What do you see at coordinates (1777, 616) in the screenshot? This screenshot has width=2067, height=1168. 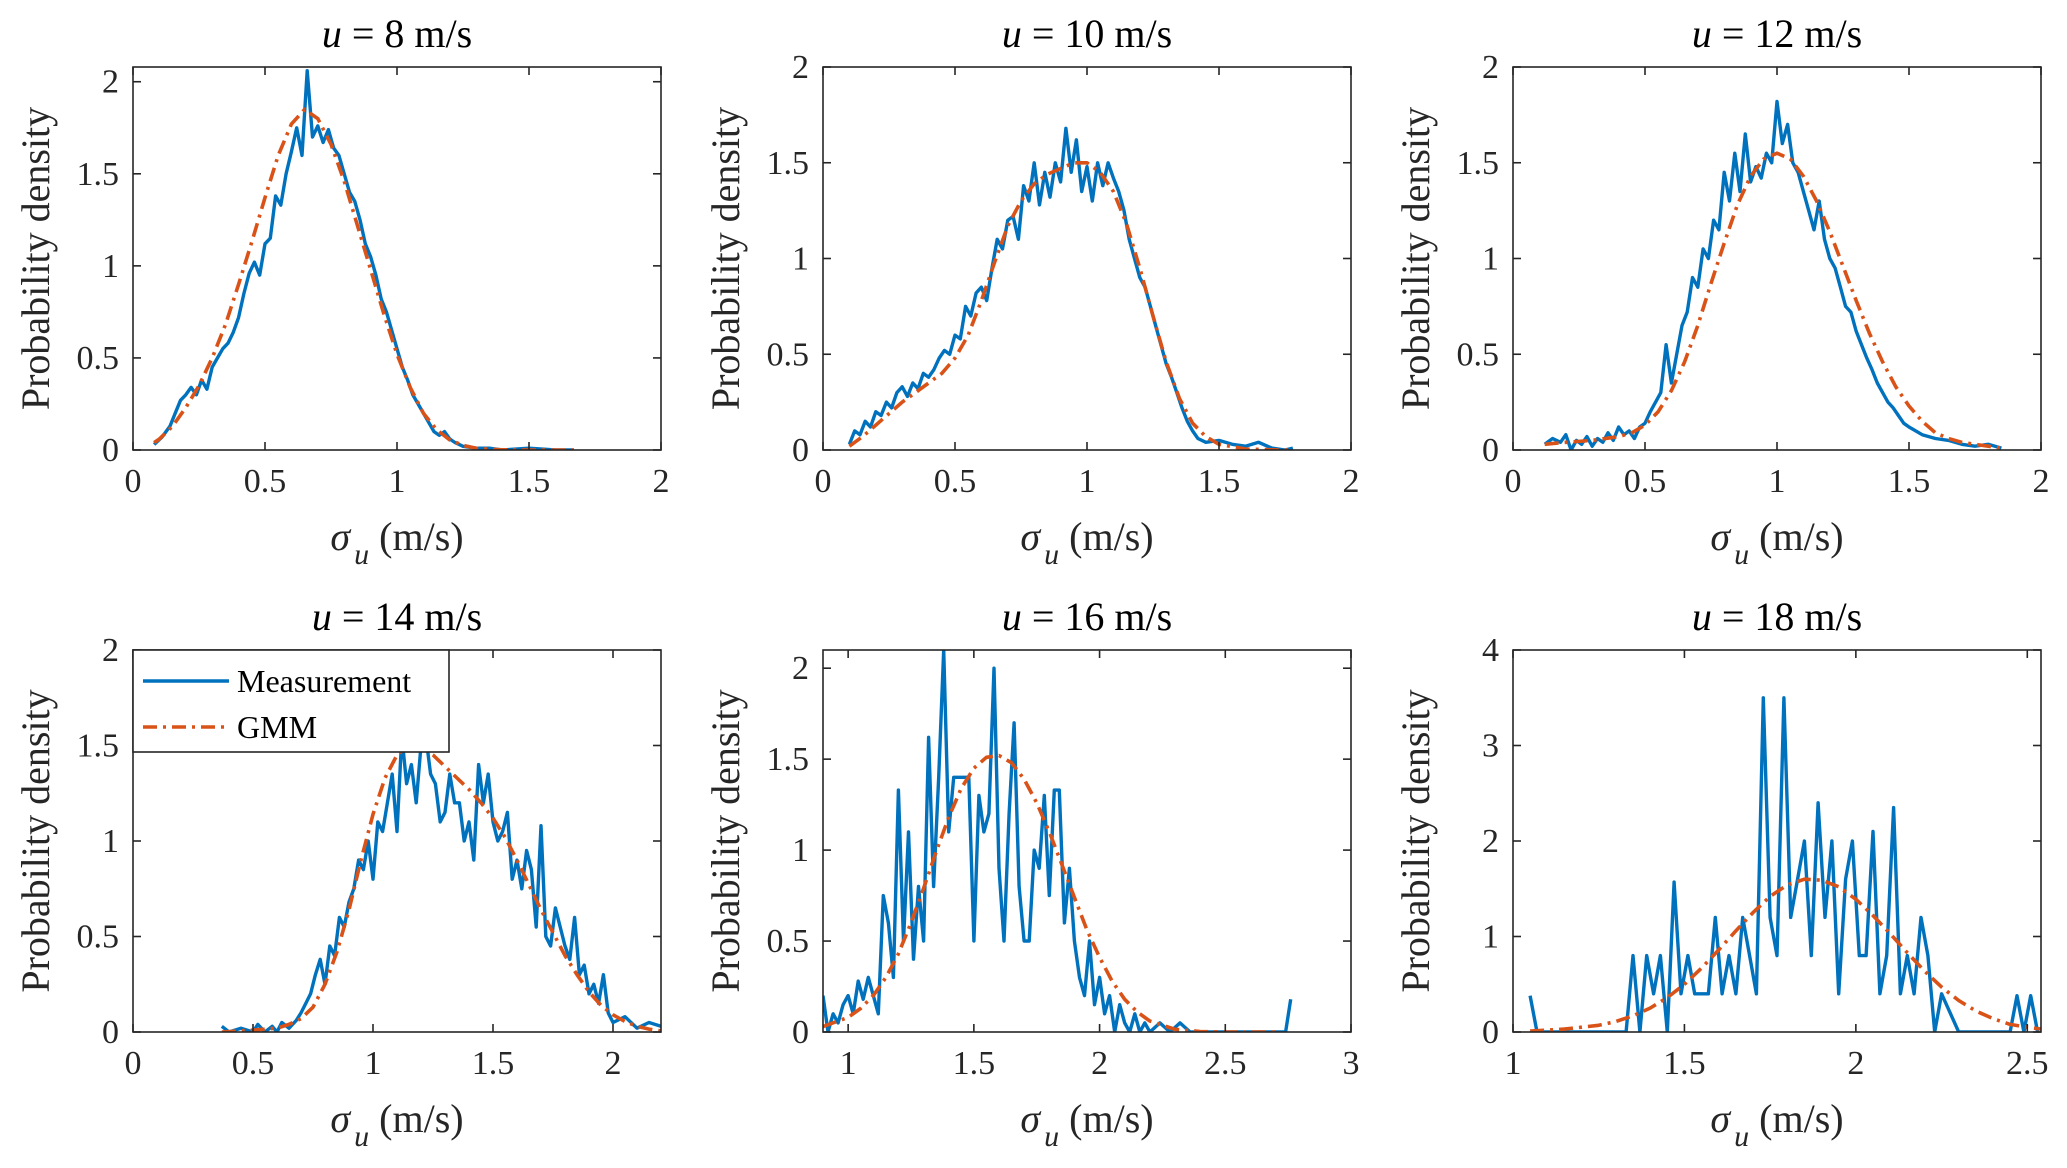 I see `chart-title: u = 18 m/s` at bounding box center [1777, 616].